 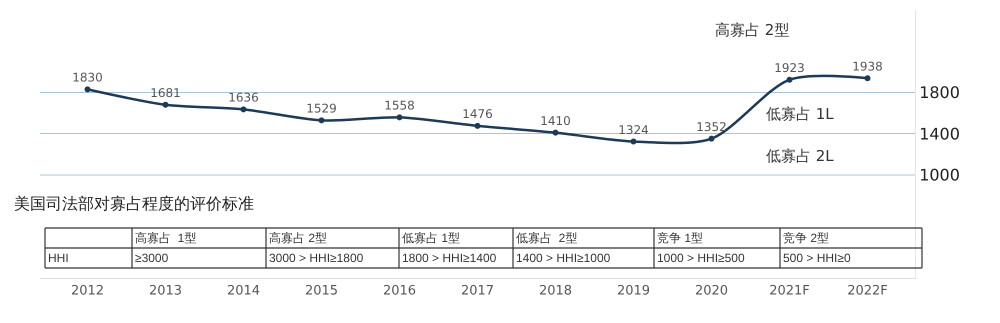 What do you see at coordinates (680, 238) in the screenshot?
I see `annotation: 竞争 1型` at bounding box center [680, 238].